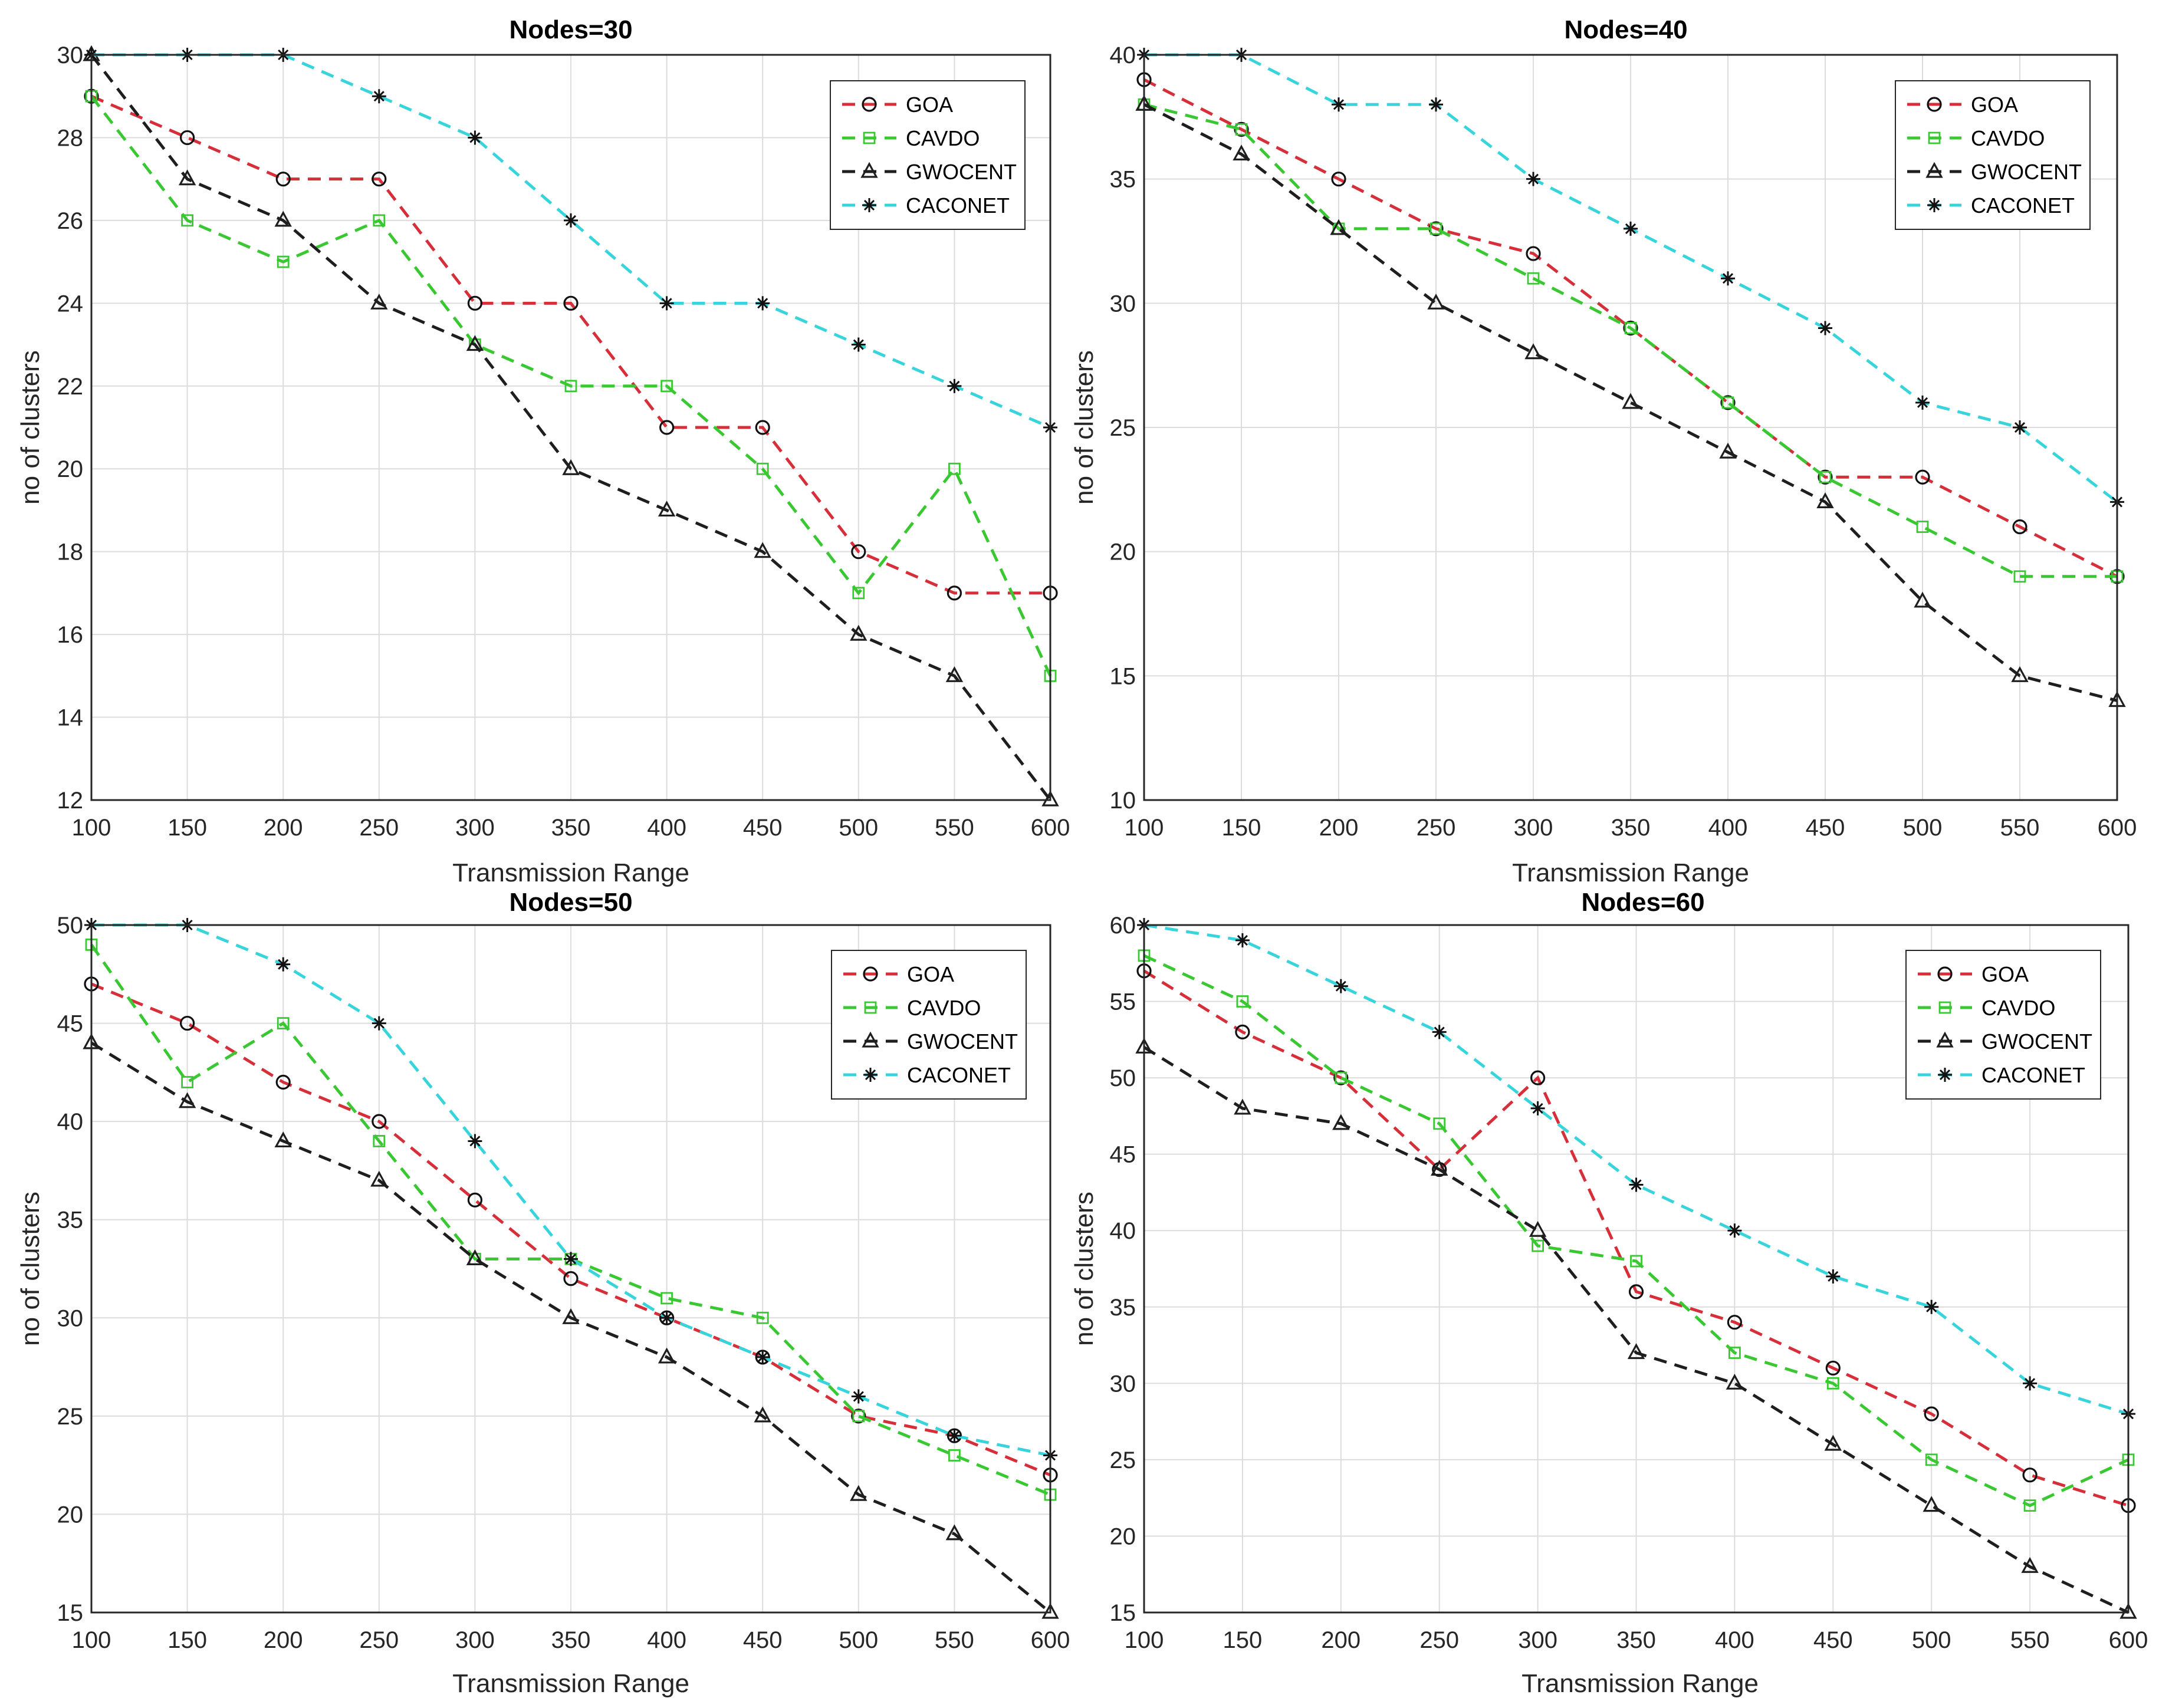  I want to click on legend-label: CACONET, so click(2023, 206).